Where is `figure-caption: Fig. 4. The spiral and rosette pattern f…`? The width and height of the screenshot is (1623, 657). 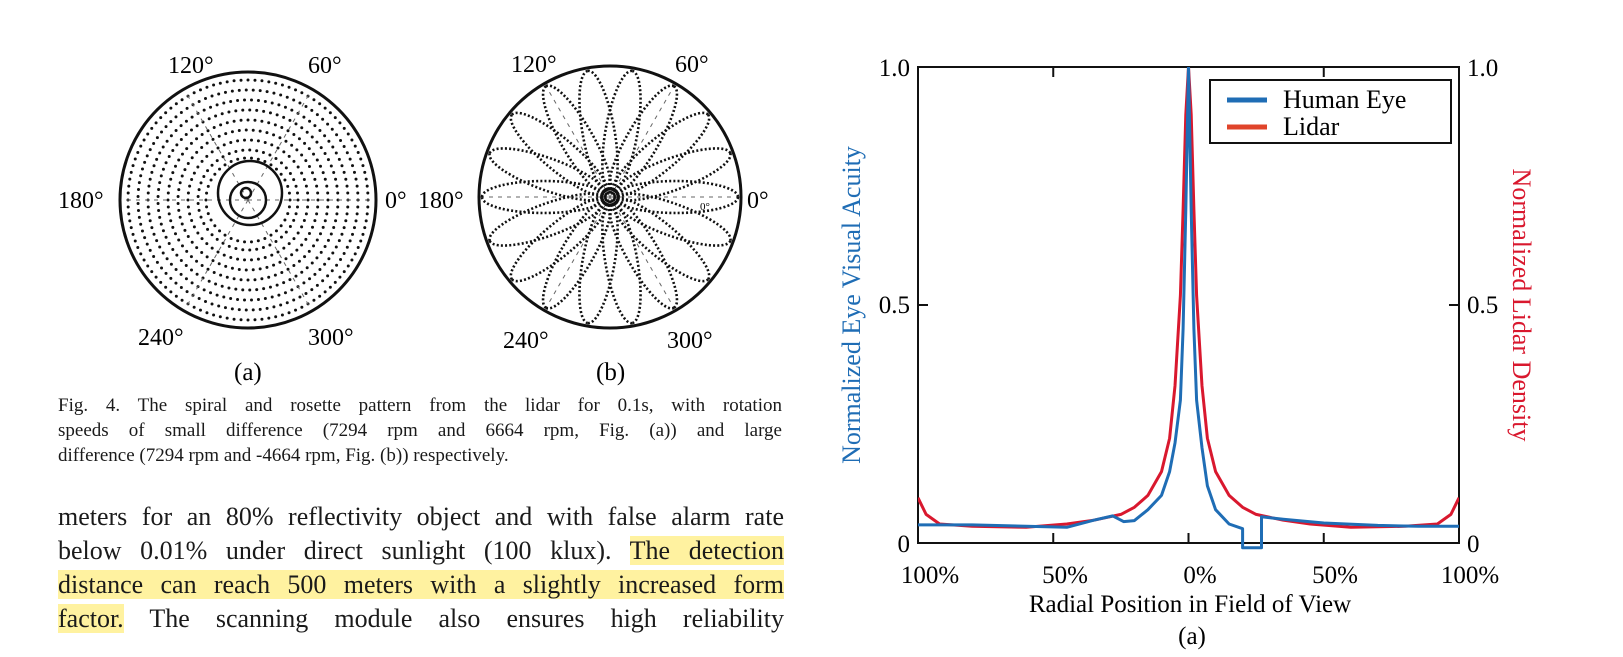
figure-caption: Fig. 4. The spiral and rosette pattern f… is located at coordinates (420, 430).